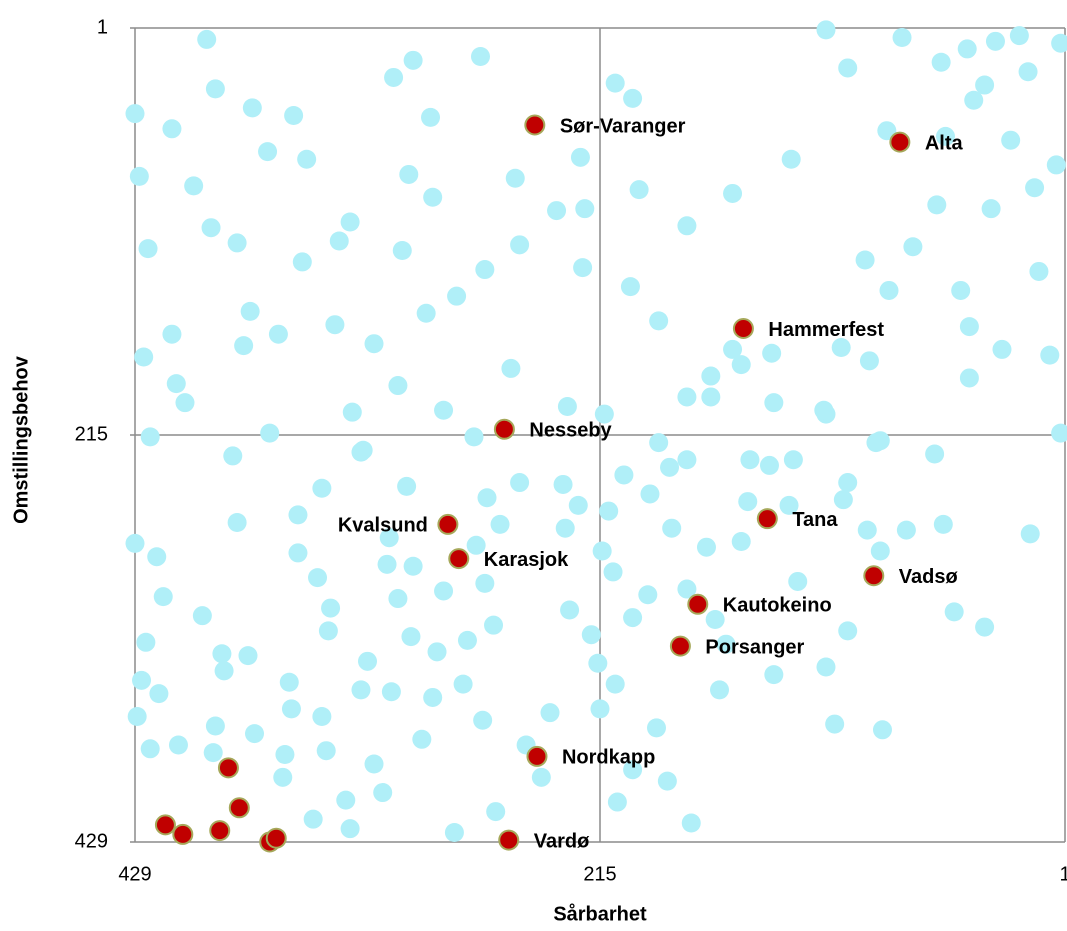 Image resolution: width=1067 pixels, height=931 pixels. Describe the element at coordinates (134, 874) in the screenshot. I see `x-tick-label: 429` at that location.